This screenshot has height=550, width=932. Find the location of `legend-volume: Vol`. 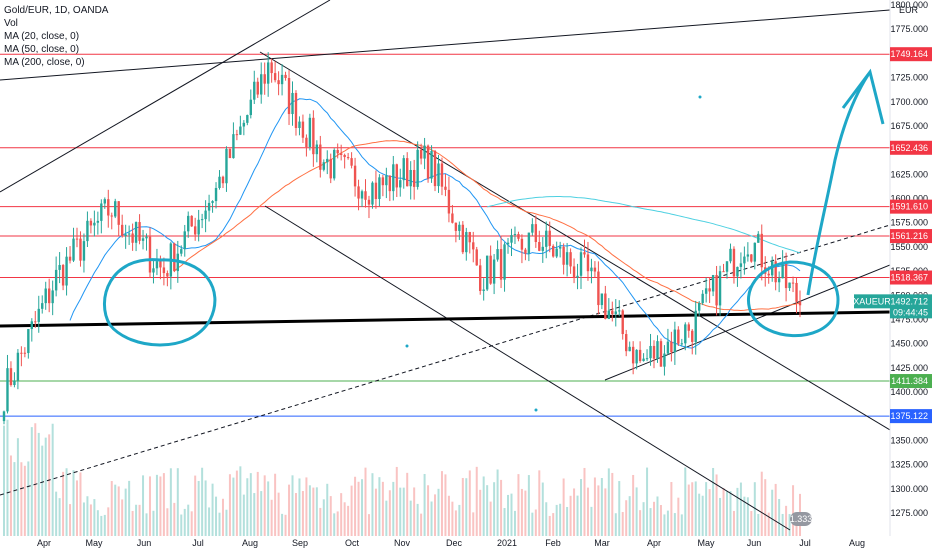

legend-volume: Vol is located at coordinates (11, 23).